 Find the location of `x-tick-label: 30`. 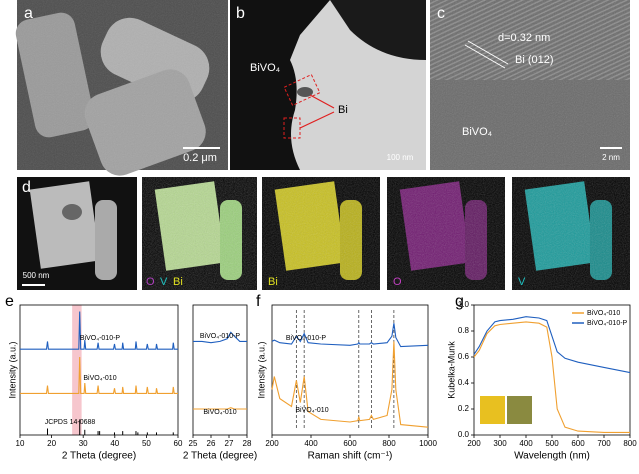

x-tick-label: 30 is located at coordinates (83, 443).